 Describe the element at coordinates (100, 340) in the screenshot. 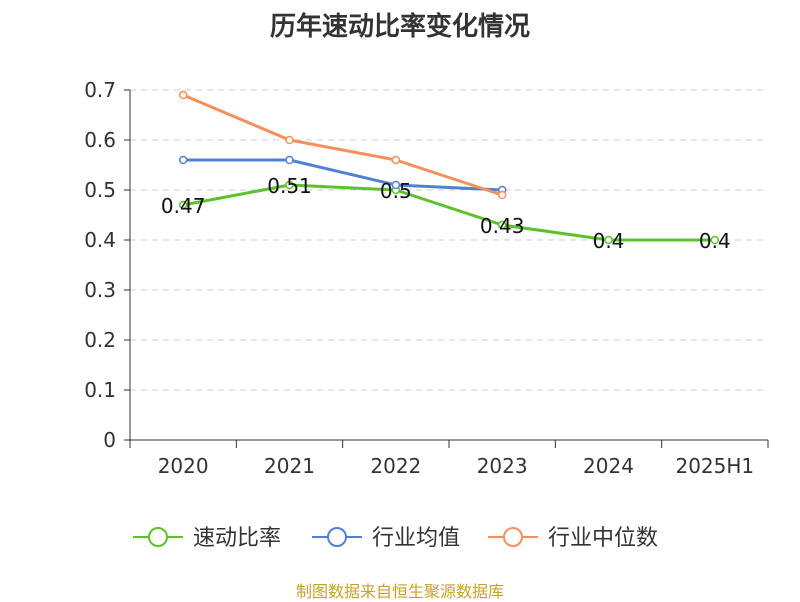

I see `y-tick-label: 0.2` at that location.